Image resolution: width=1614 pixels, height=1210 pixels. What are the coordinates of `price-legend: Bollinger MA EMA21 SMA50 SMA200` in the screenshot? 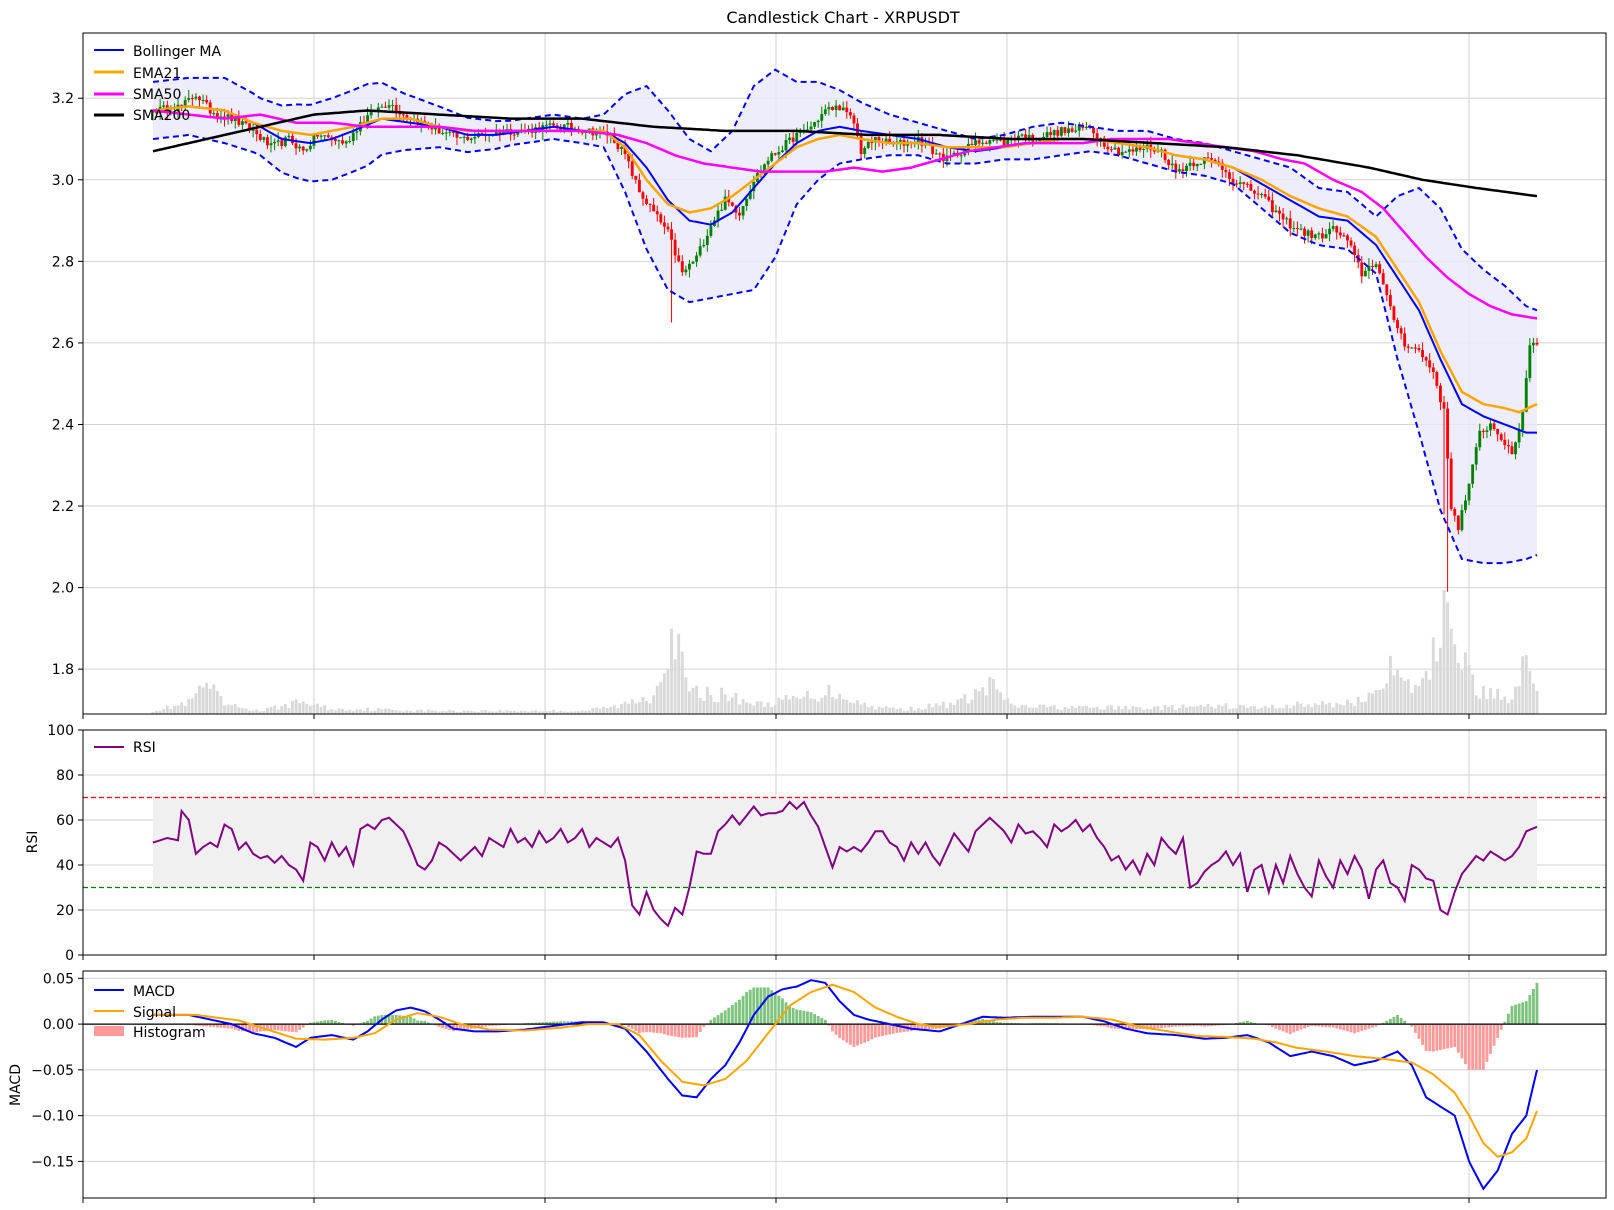 It's located at (157, 84).